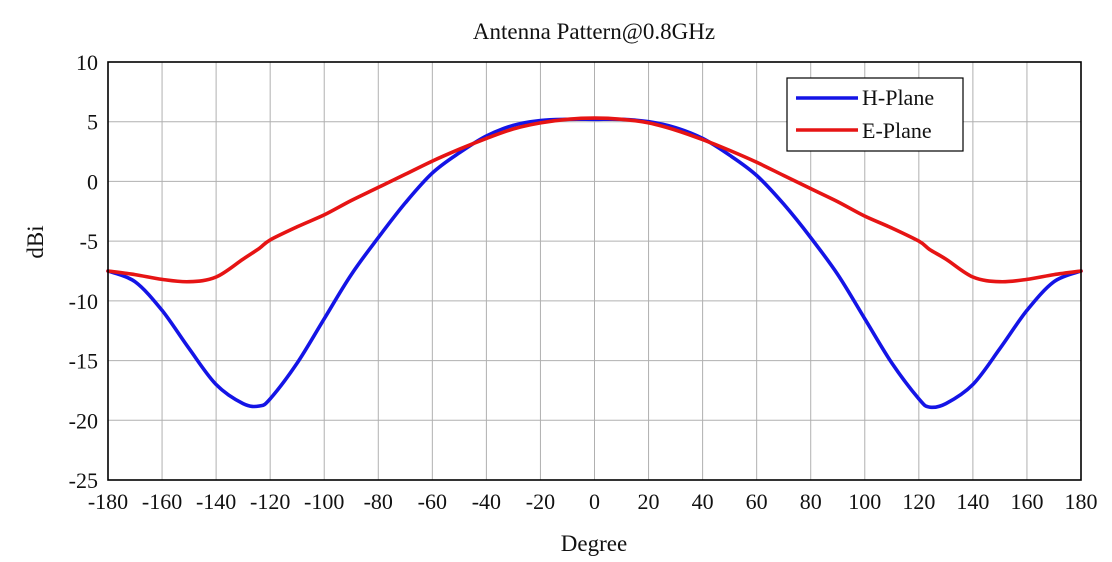 Image resolution: width=1112 pixels, height=562 pixels. I want to click on legend: H-Plane E-Plane, so click(875, 114).